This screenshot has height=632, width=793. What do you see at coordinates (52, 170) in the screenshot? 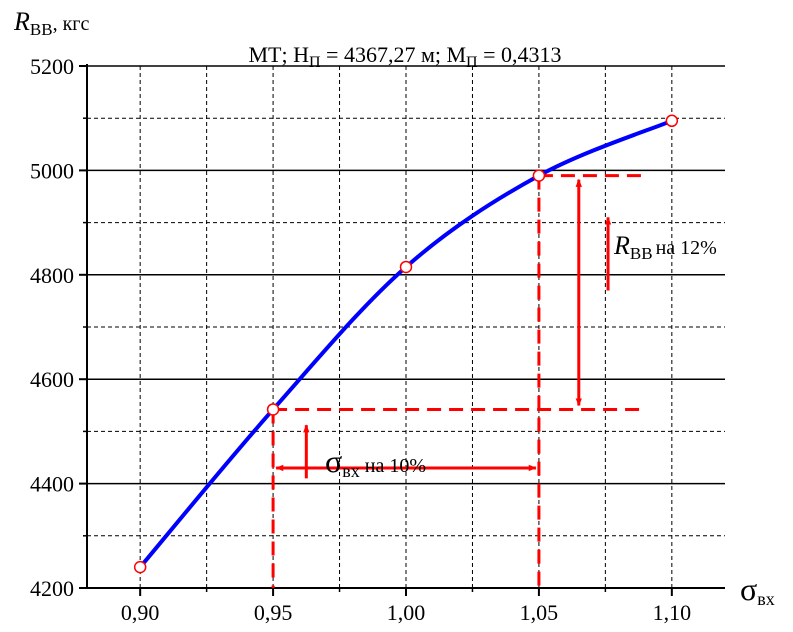
I see `y-tick-label-4: 5000` at bounding box center [52, 170].